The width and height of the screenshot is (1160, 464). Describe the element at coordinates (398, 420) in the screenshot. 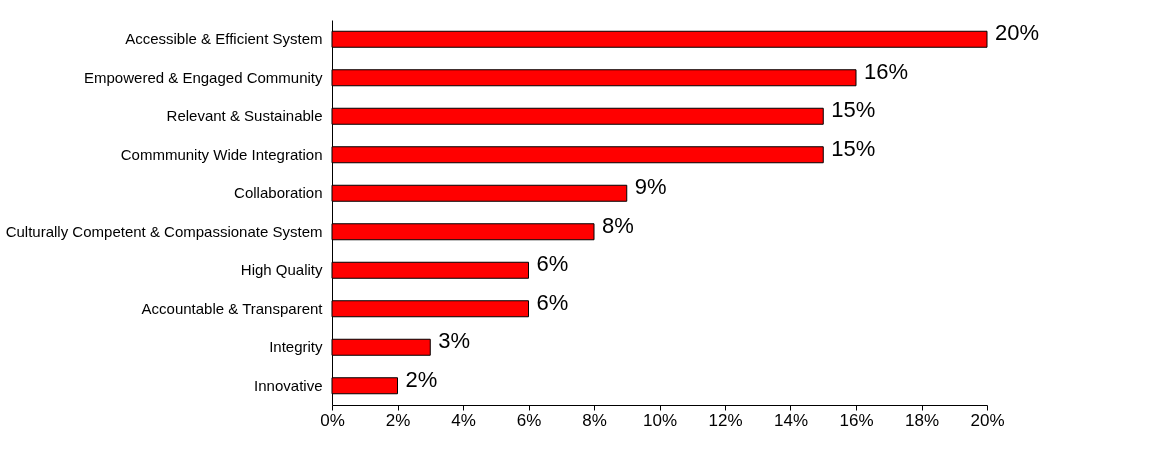

I see `x-tick-label: 2%` at that location.